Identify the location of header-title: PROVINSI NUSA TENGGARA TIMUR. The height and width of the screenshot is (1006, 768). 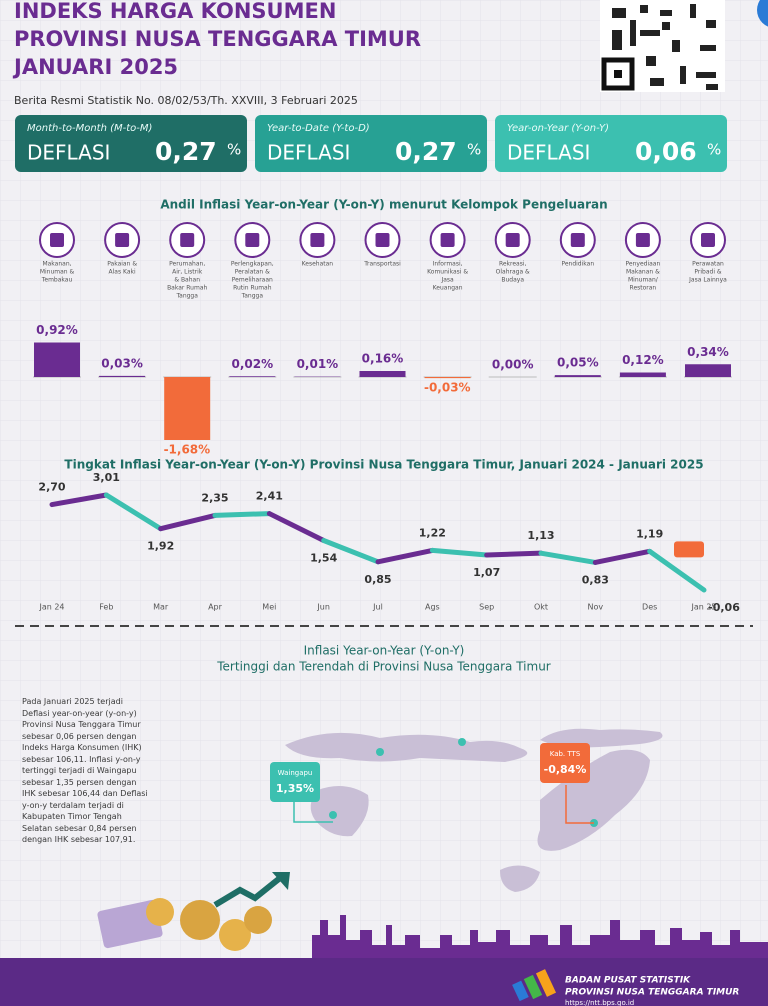
(217, 39).